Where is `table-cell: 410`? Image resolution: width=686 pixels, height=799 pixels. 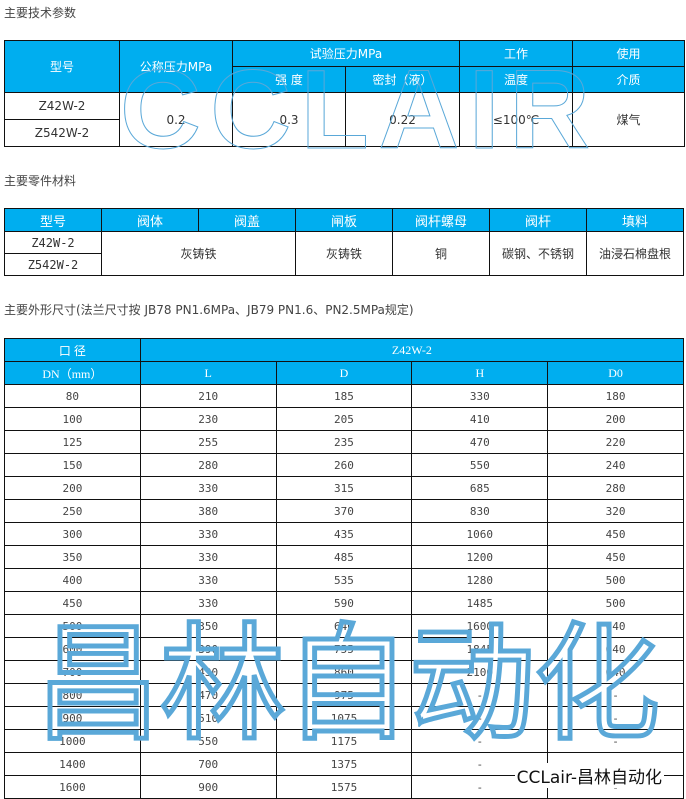
table-cell: 410 is located at coordinates (480, 419).